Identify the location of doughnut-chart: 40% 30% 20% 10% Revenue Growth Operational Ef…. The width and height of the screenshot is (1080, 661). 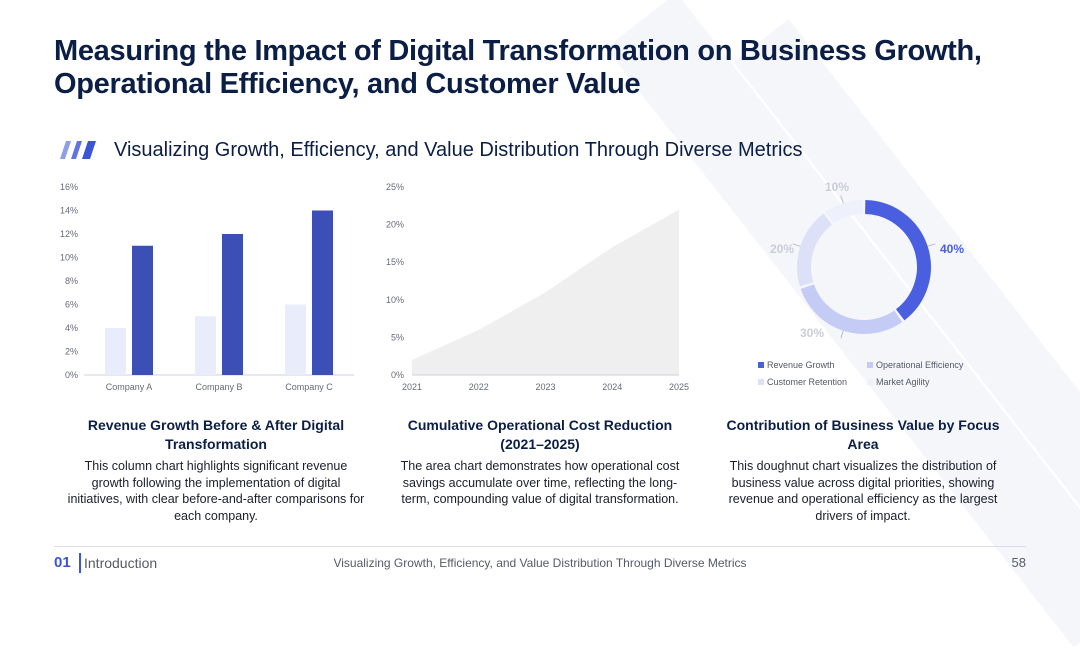
(861, 283).